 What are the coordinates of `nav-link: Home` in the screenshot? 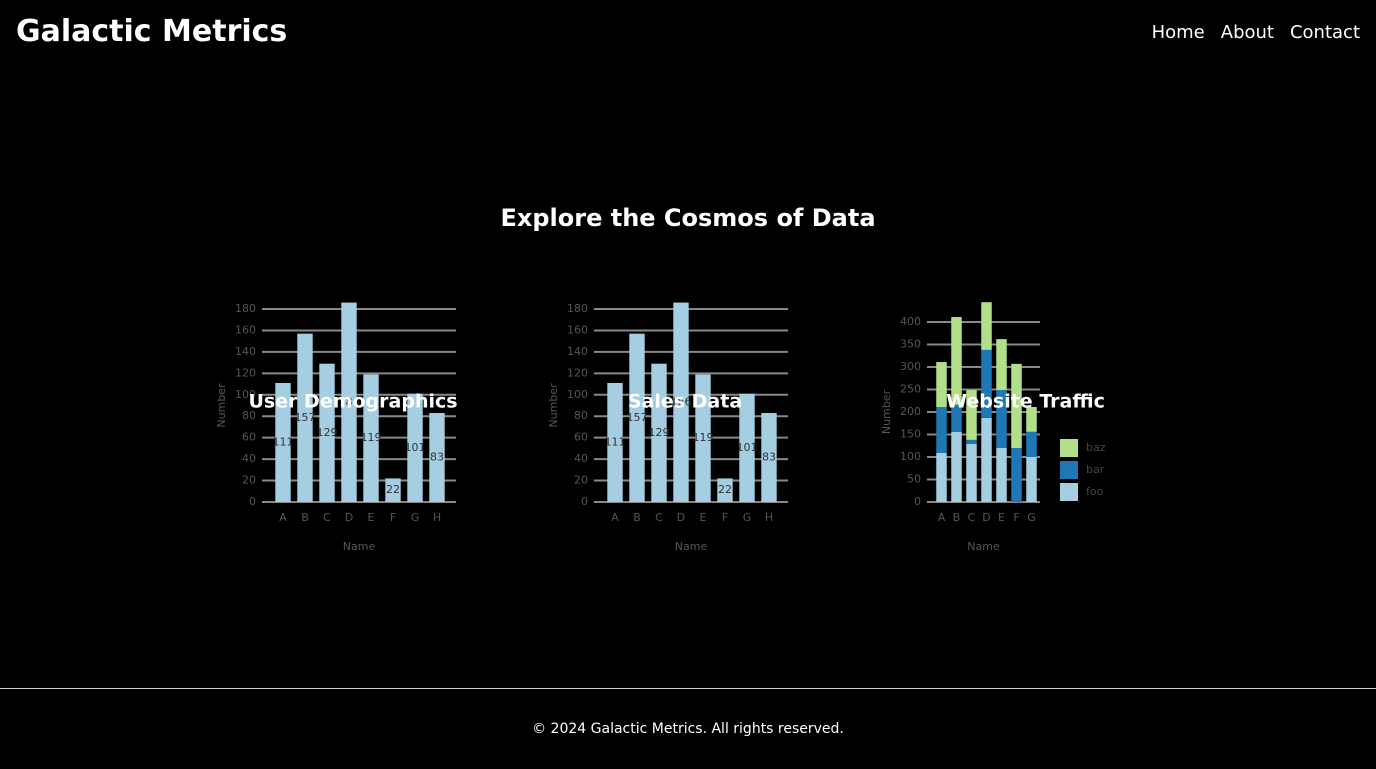 It's located at (1178, 32).